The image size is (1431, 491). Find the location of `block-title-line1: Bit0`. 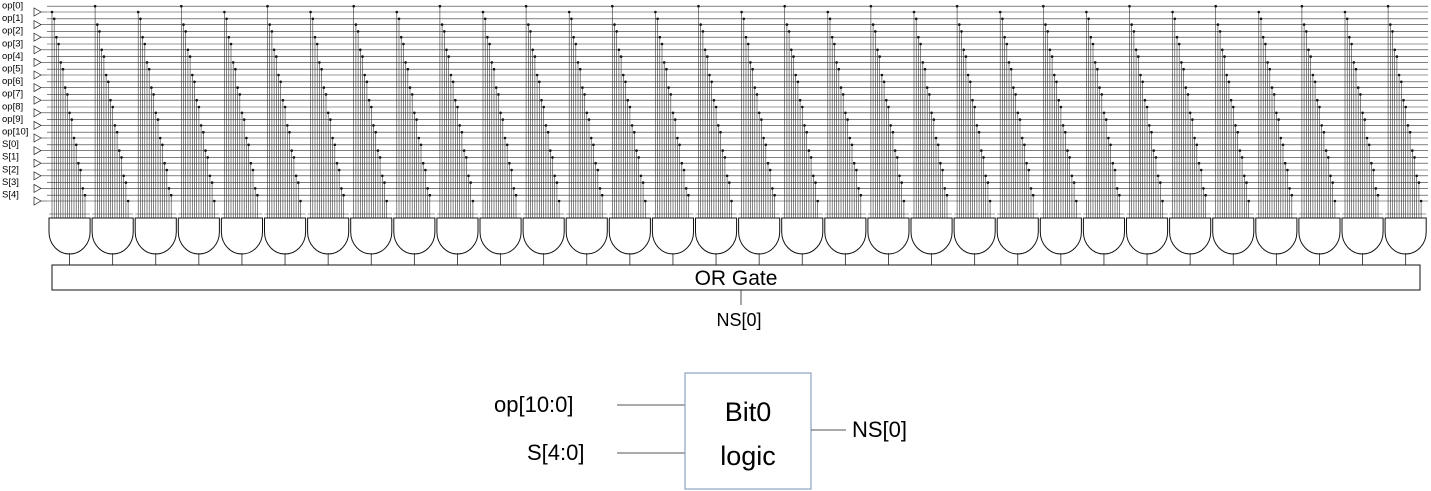

block-title-line1: Bit0 is located at coordinates (748, 412).